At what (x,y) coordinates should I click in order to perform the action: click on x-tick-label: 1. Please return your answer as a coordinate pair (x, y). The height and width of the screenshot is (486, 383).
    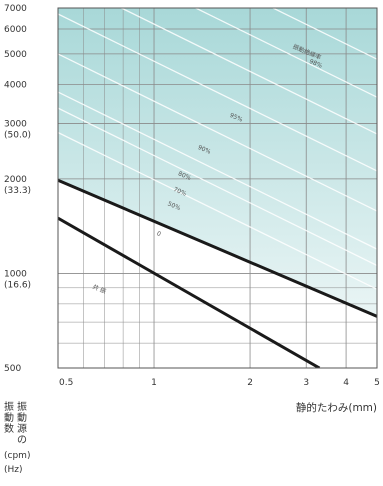
    Looking at the image, I should click on (154, 383).